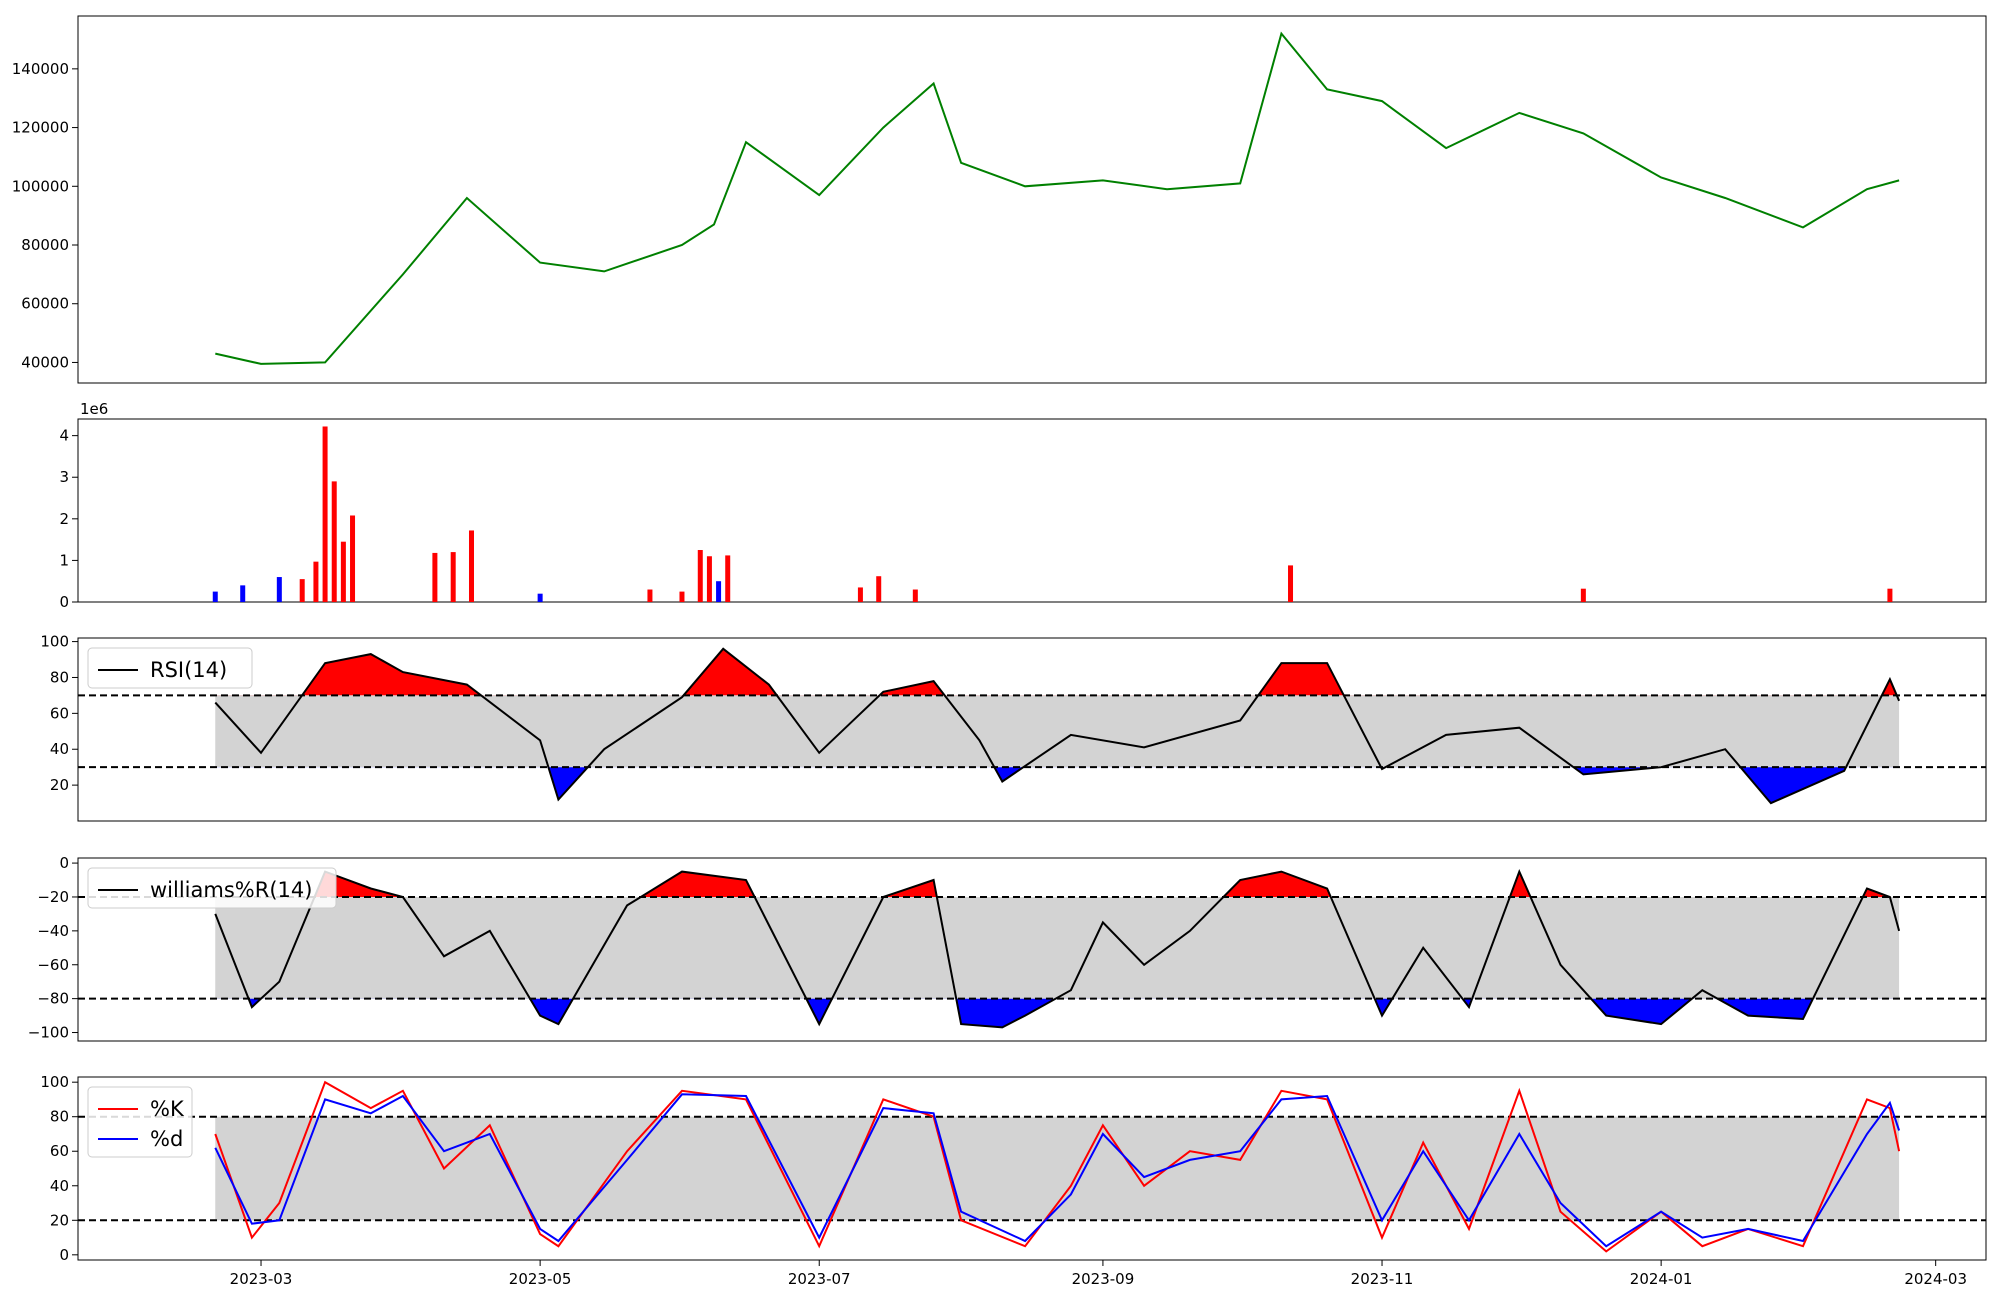 The height and width of the screenshot is (1300, 2000). Describe the element at coordinates (64, 560) in the screenshot. I see `volume-ytick-label: 1` at that location.